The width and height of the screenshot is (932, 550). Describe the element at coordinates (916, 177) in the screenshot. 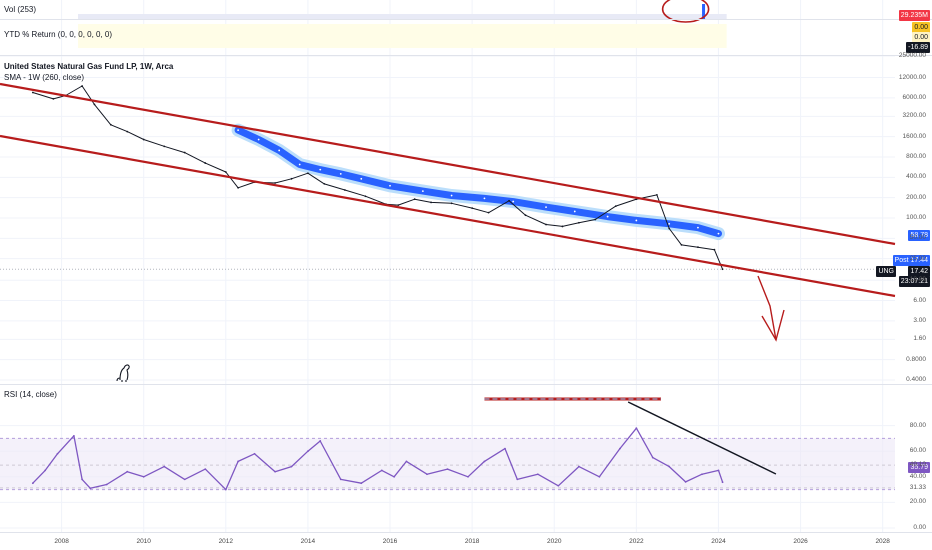

I see `y-tick-label: 400.00` at that location.